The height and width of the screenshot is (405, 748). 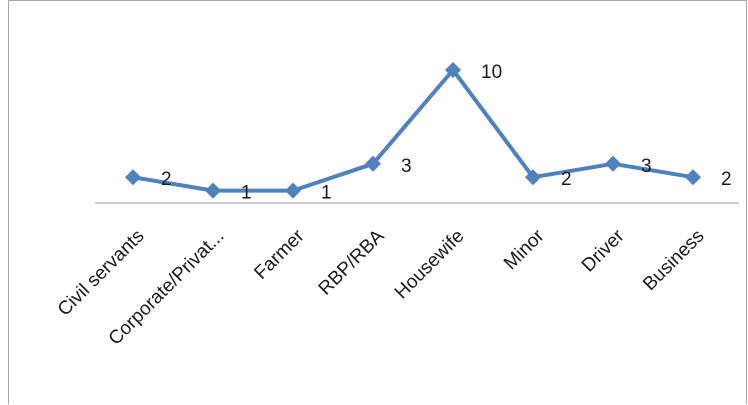 What do you see at coordinates (673, 260) in the screenshot?
I see `x-tick-label: Business` at bounding box center [673, 260].